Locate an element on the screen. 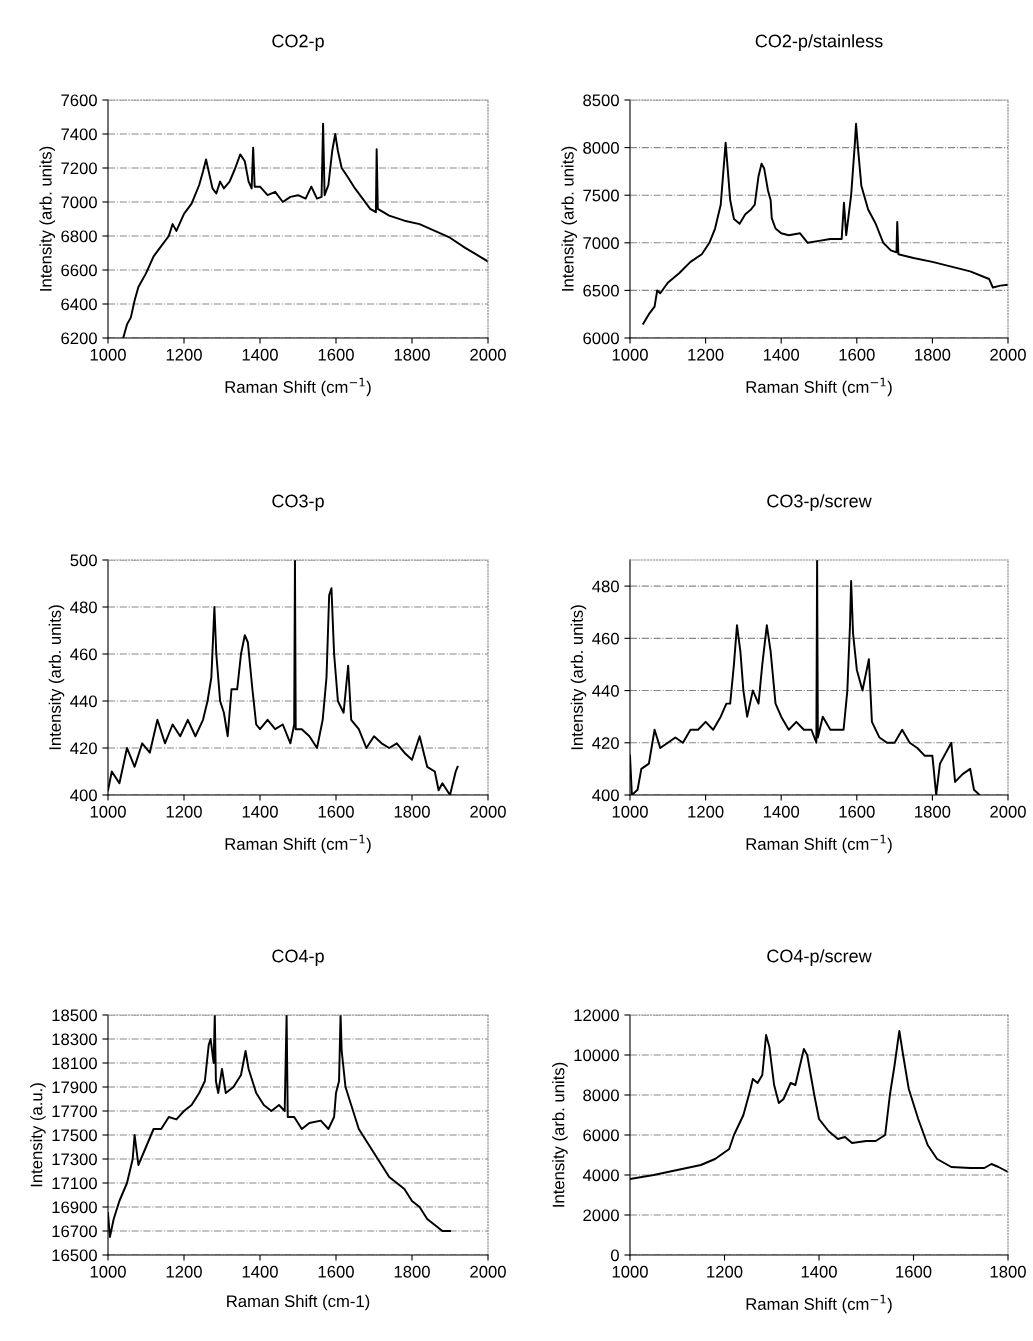 The image size is (1033, 1341). chart-title: CO4-p/screw is located at coordinates (819, 957).